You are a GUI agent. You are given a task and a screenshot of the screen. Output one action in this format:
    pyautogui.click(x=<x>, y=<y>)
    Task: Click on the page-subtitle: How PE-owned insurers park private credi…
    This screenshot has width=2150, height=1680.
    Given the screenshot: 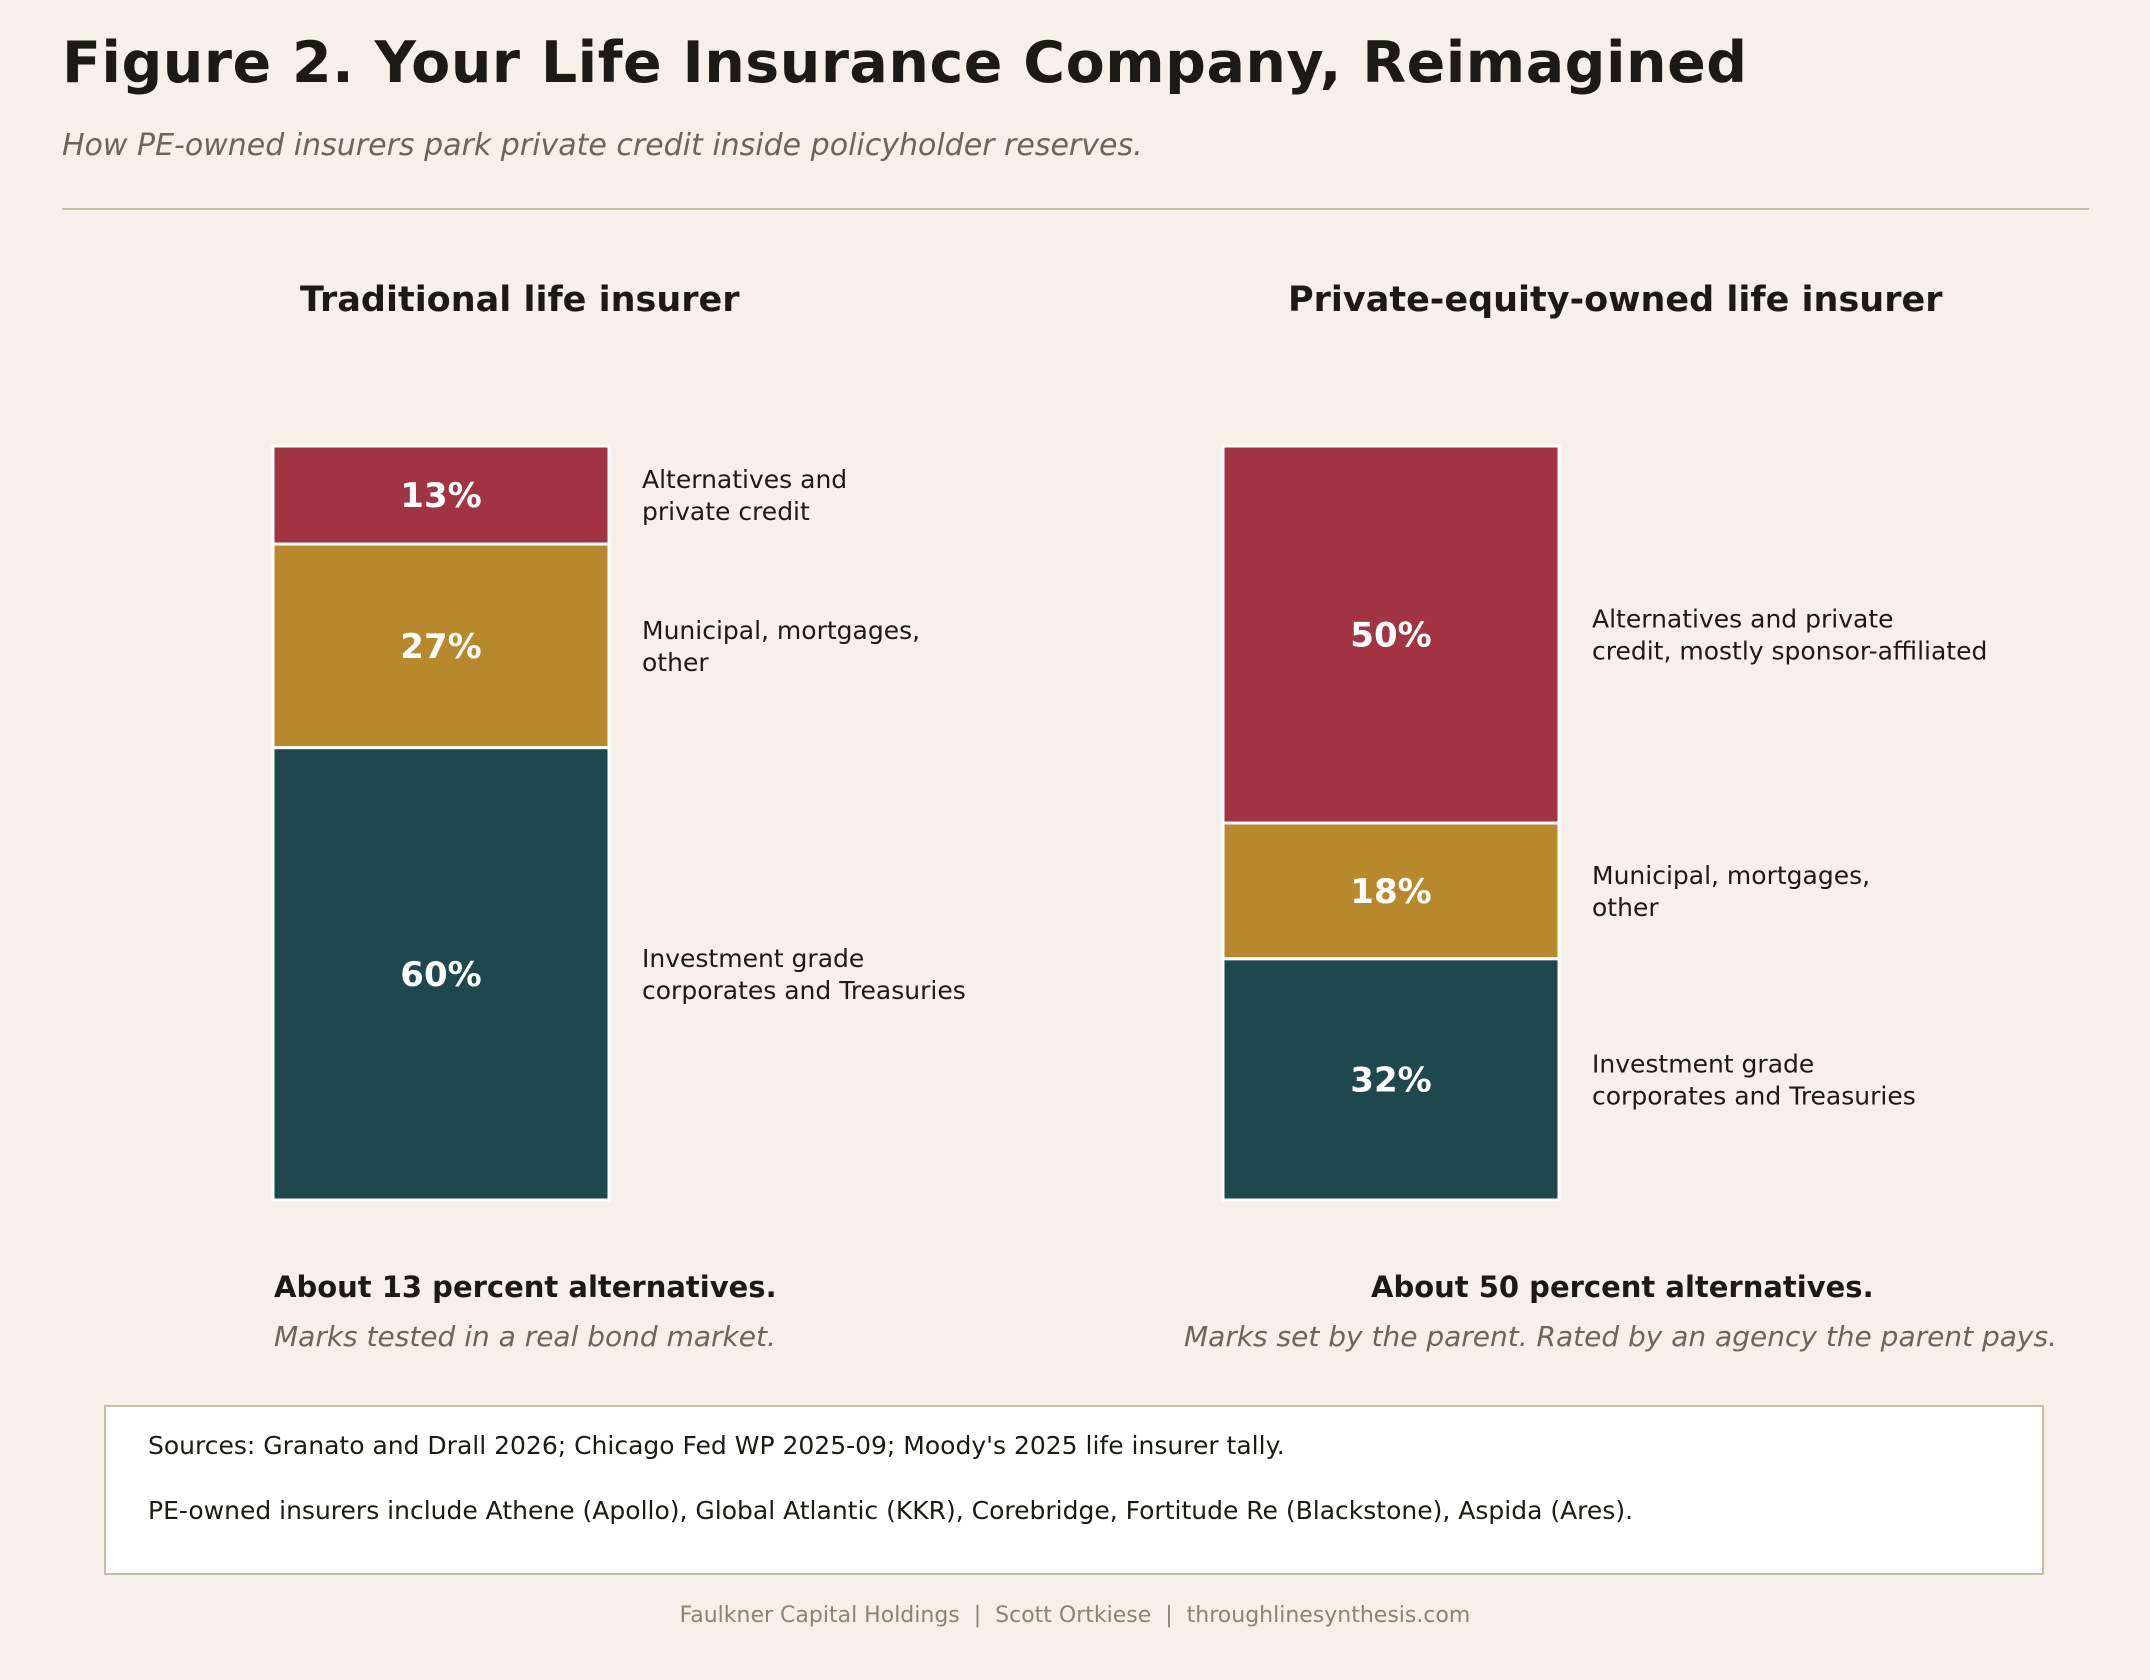 What is the action you would take?
    pyautogui.click(x=602, y=145)
    